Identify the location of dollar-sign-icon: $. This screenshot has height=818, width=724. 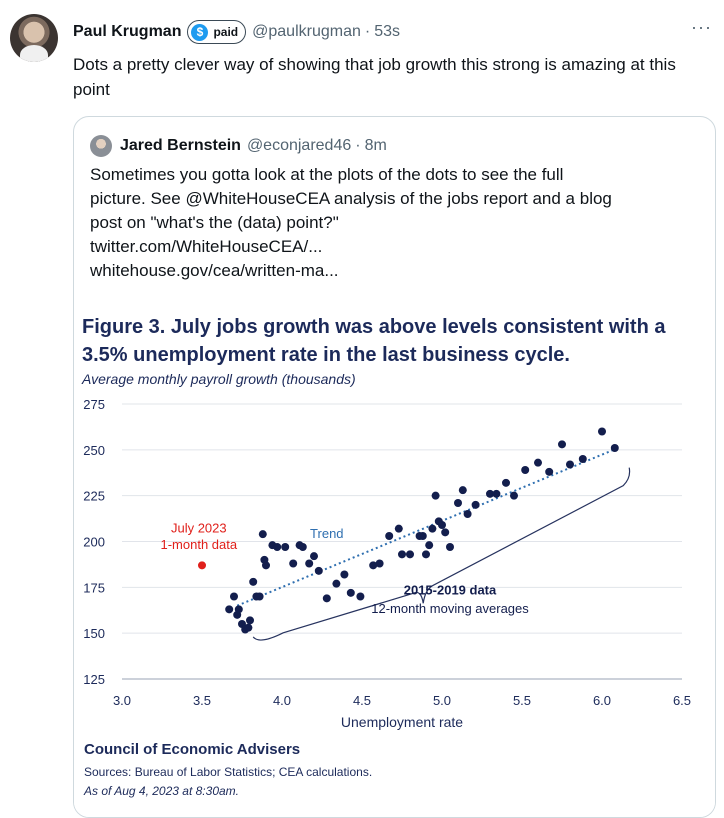
(200, 32).